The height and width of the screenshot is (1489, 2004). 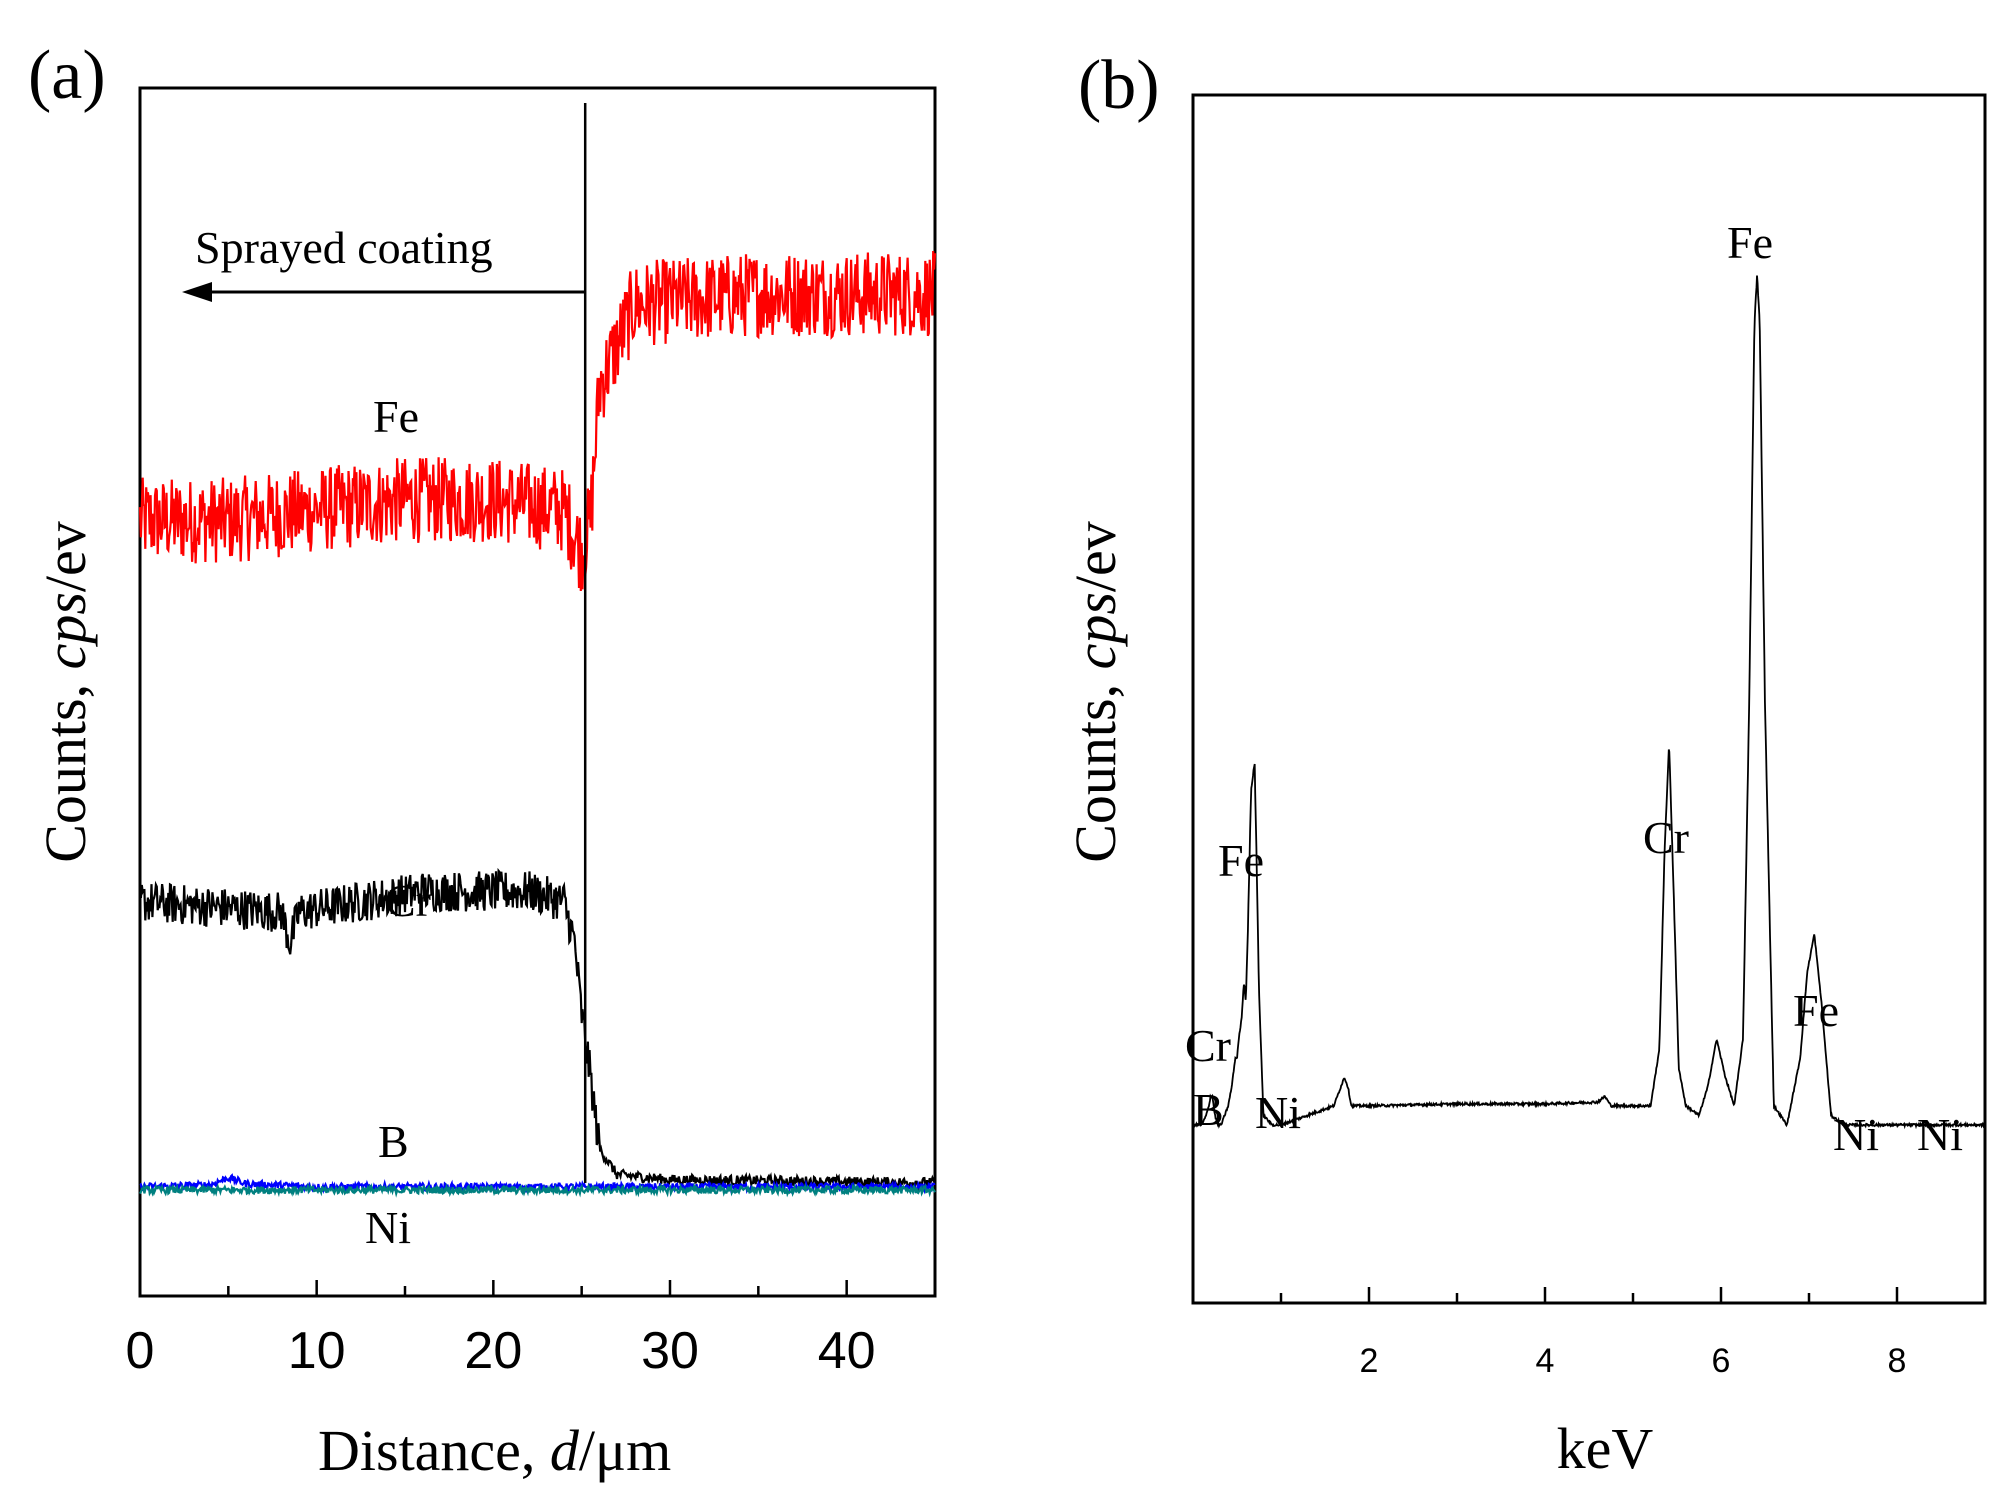 What do you see at coordinates (1633, 1333) in the screenshot?
I see `panel-b-x-axis: 2 4 6 8` at bounding box center [1633, 1333].